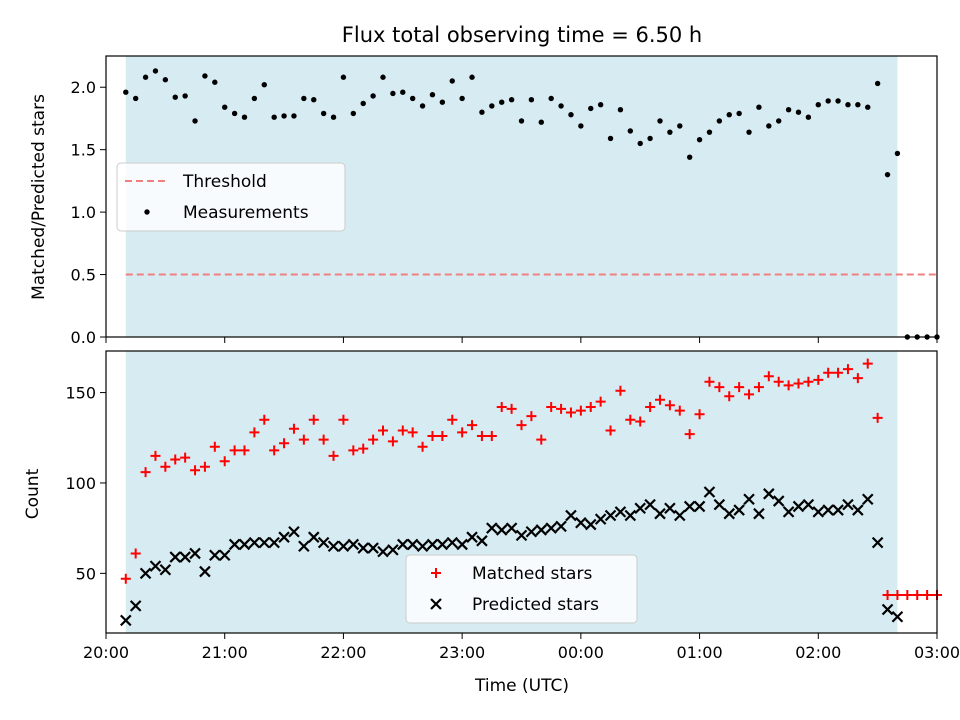 The image size is (960, 720). I want to click on y-tick-label: 1.5, so click(83, 150).